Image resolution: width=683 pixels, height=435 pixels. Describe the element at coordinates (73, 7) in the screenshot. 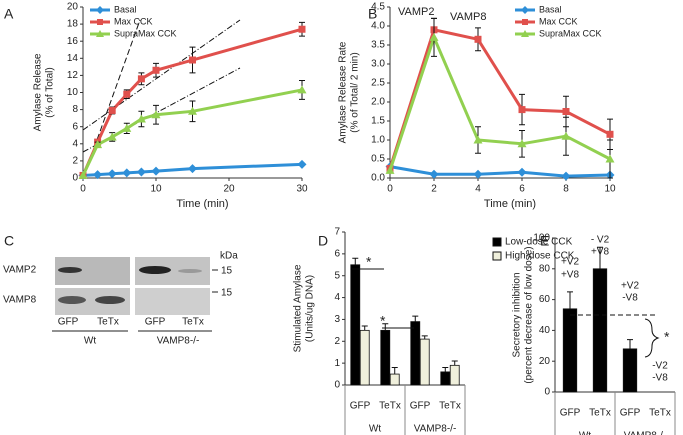

I see `y-tick-label: 20` at that location.